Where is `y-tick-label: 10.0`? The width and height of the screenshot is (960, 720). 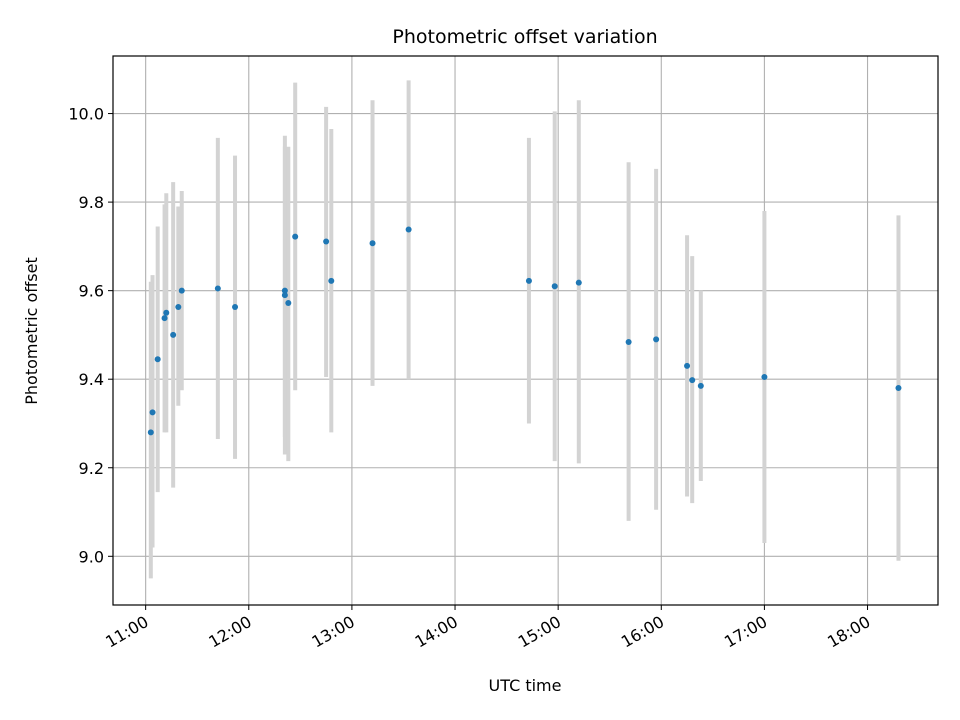
y-tick-label: 10.0 is located at coordinates (86, 114).